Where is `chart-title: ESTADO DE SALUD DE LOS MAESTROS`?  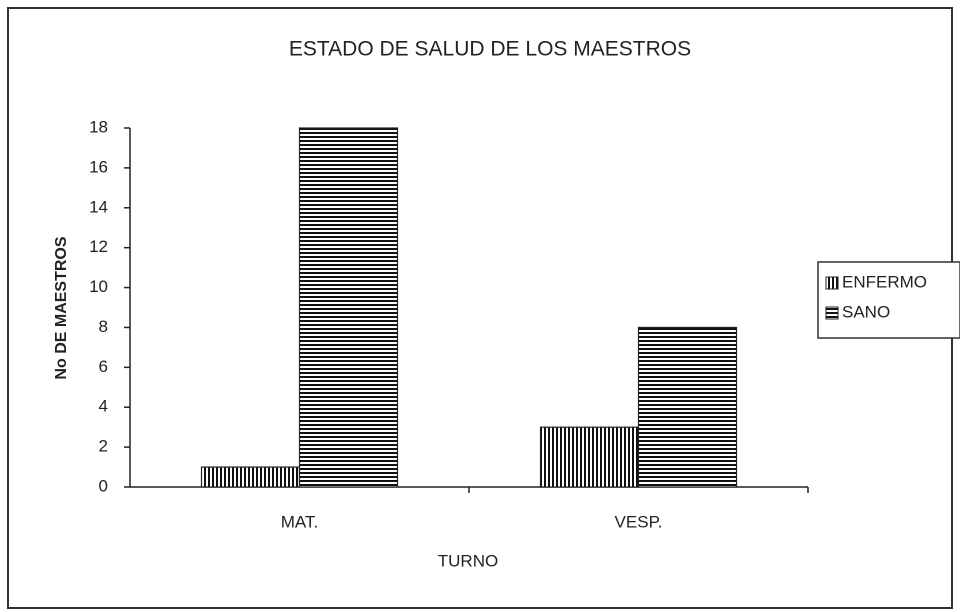 chart-title: ESTADO DE SALUD DE LOS MAESTROS is located at coordinates (490, 49).